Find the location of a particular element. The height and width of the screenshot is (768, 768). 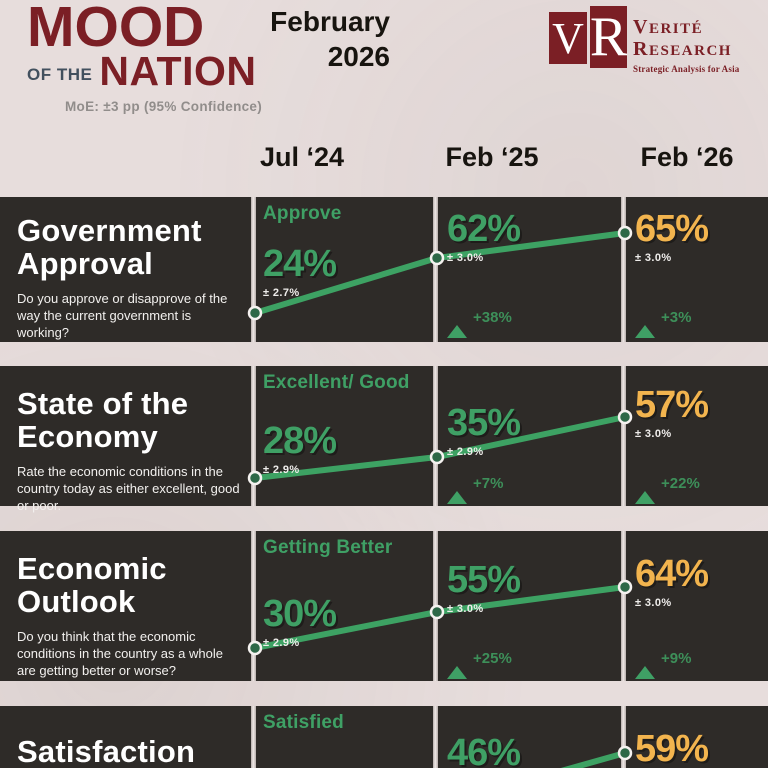

value: 28% is located at coordinates (300, 441).